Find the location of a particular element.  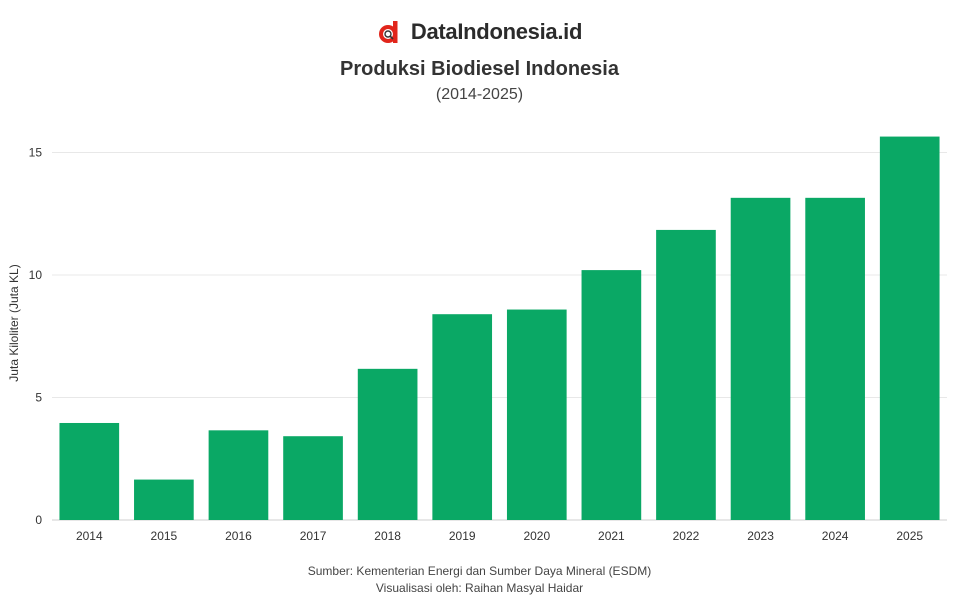

x-tick-label: 2024 is located at coordinates (835, 536).